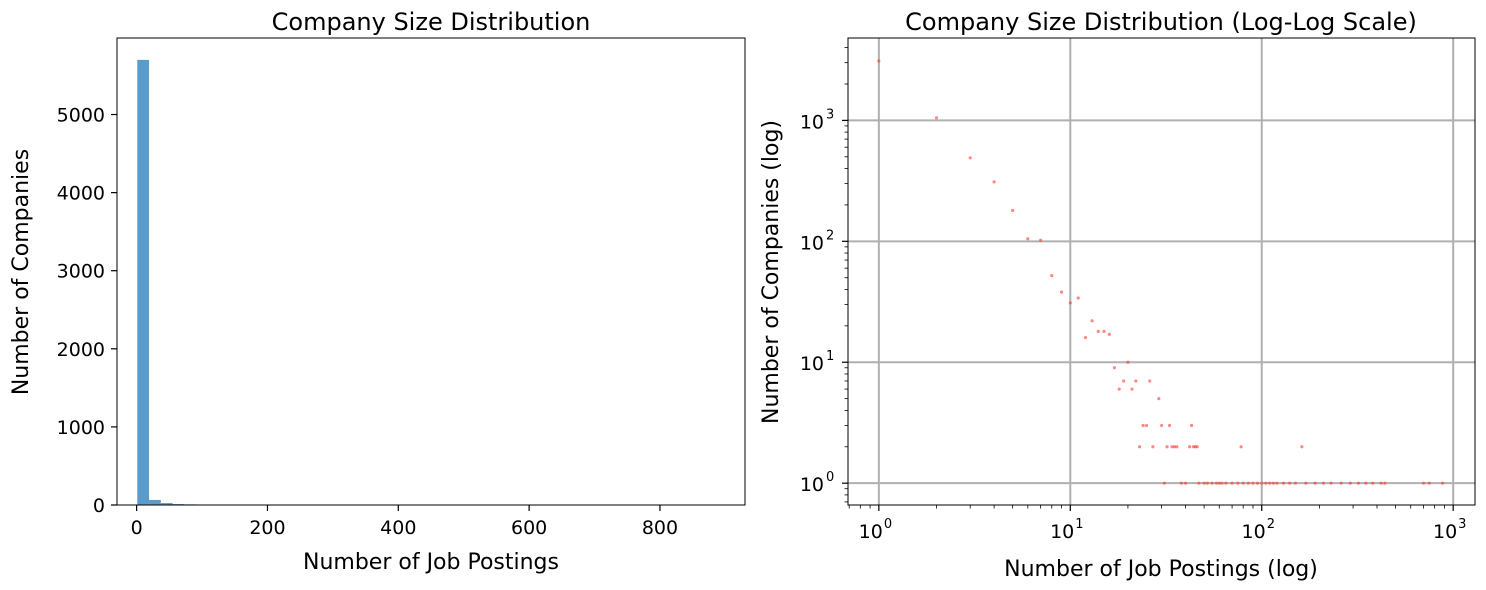  Describe the element at coordinates (81, 116) in the screenshot. I see `histogram-y-tick-label: 5000` at that location.